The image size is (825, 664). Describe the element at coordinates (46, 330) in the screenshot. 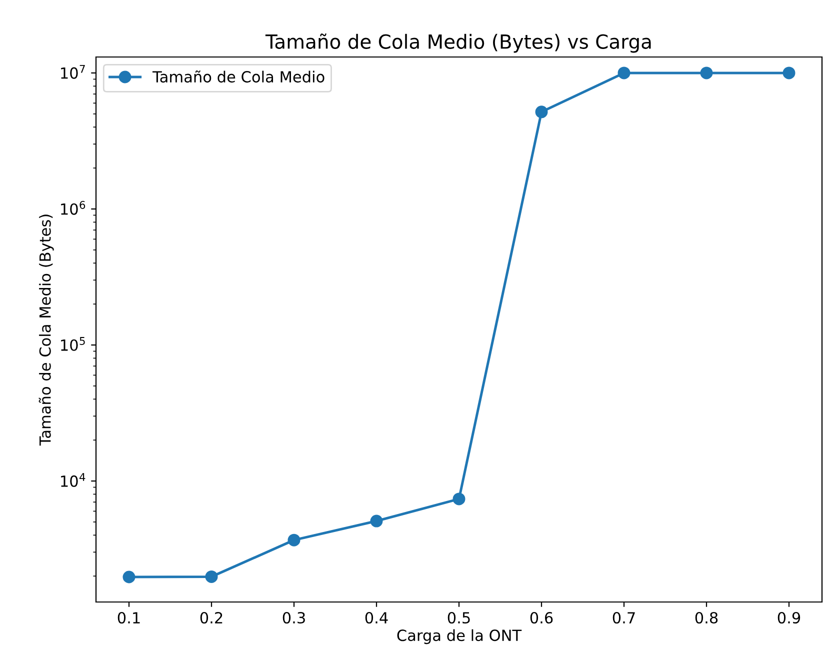

I see `y-axis-title: Tamaño de Cola Medio (Bytes)` at that location.